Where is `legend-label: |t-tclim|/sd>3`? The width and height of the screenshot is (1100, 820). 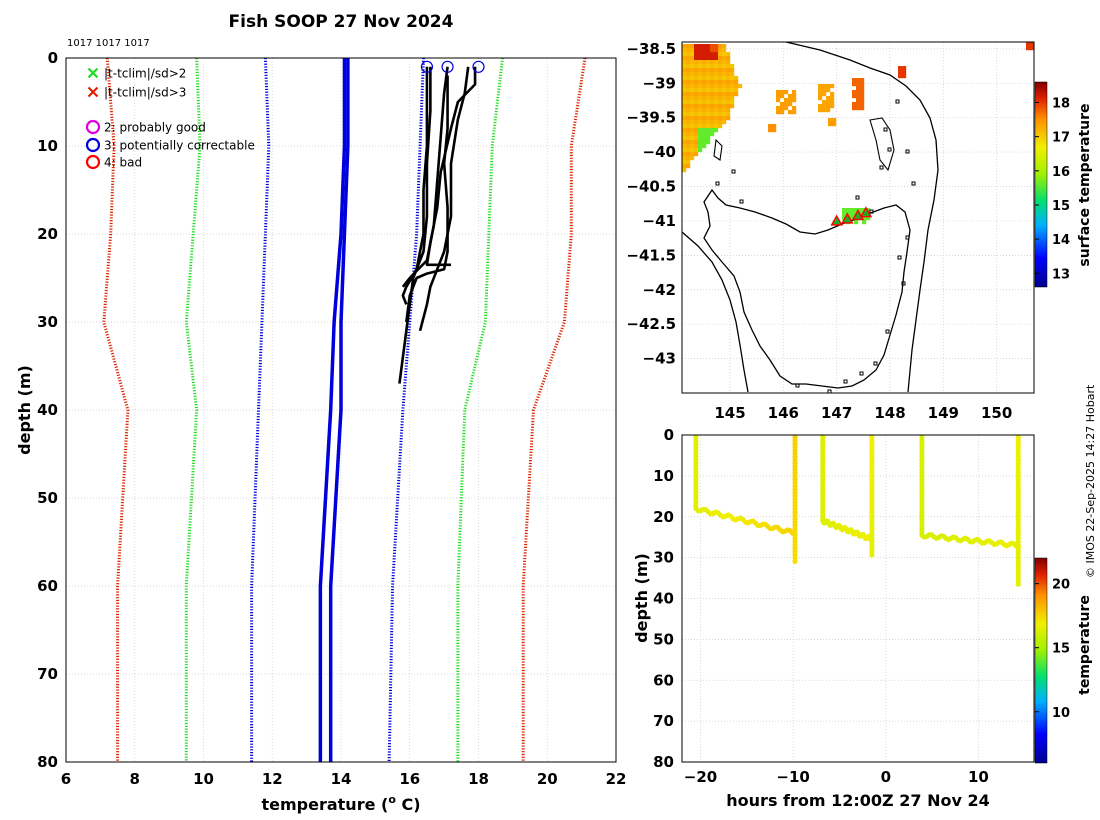
legend-label: |t-tclim|/sd>3 is located at coordinates (145, 93).